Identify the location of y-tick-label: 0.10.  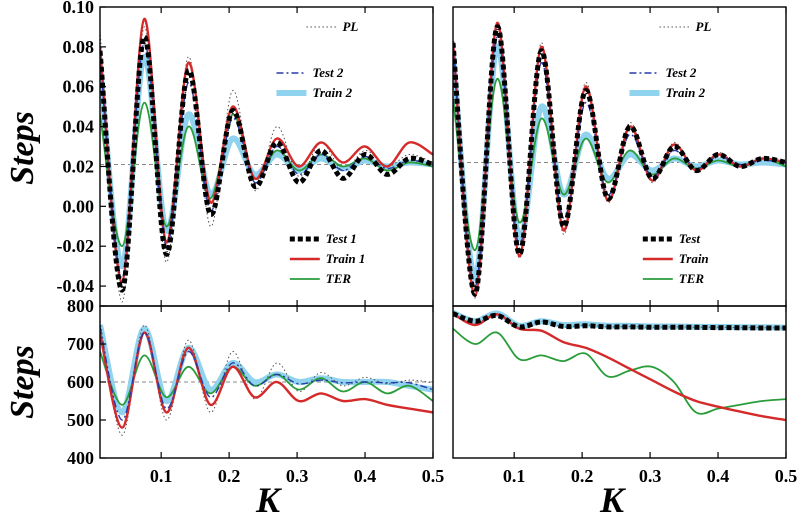
(79, 8).